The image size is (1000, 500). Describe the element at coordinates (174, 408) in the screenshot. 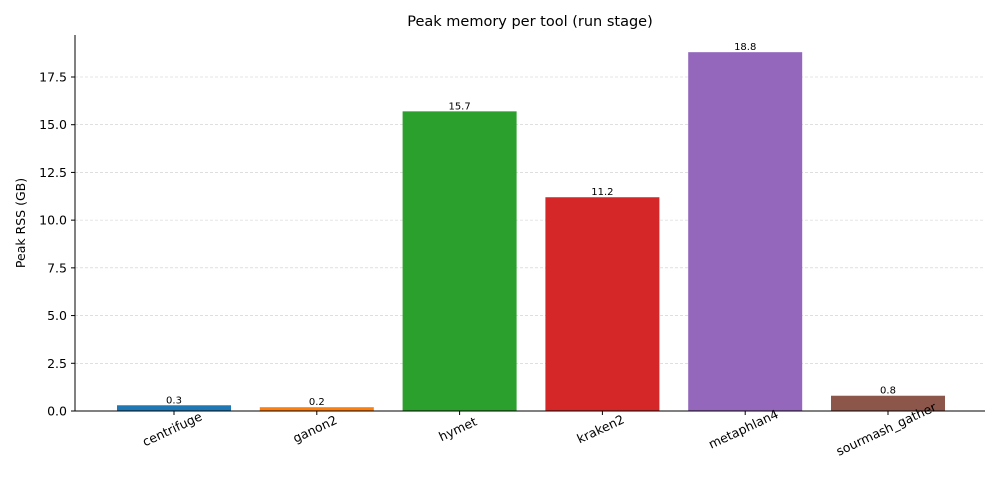

I see `bar-centrifuge` at that location.